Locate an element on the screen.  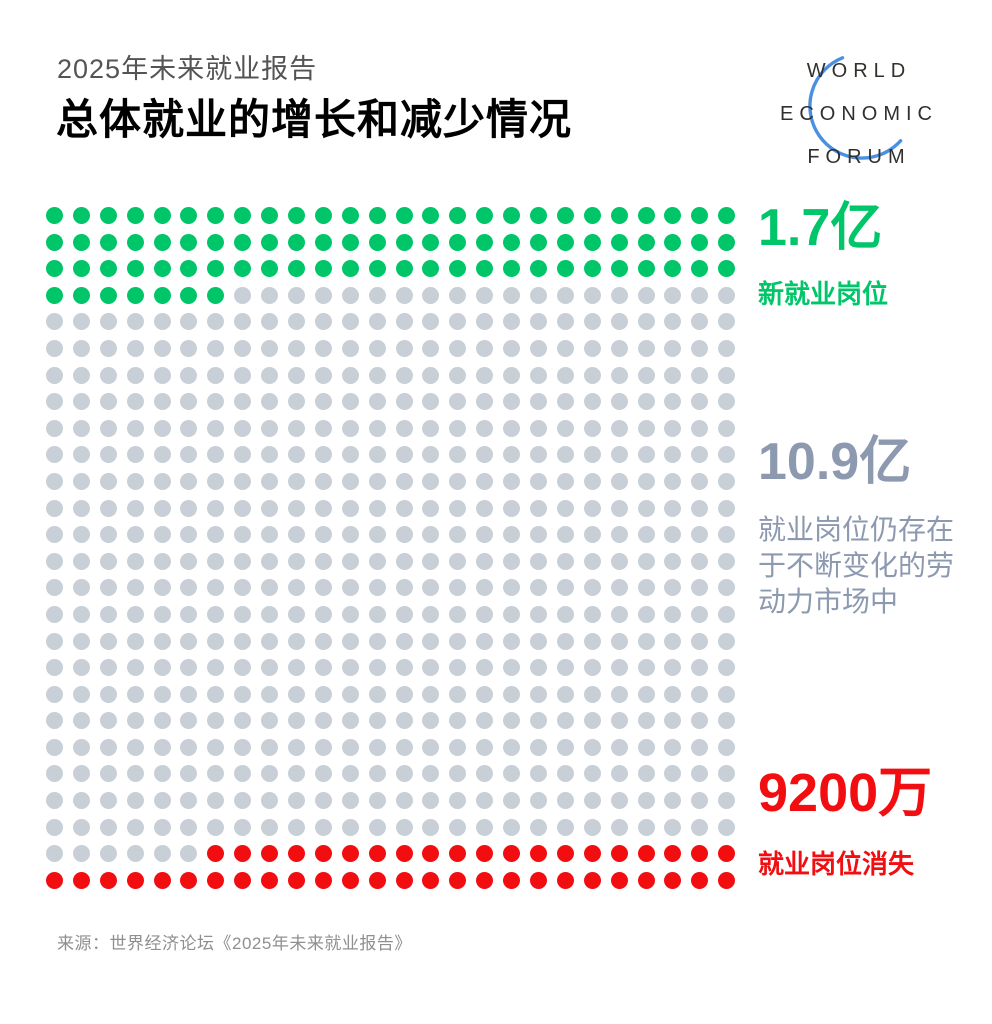
legend-existing-value: 10.9亿 is located at coordinates (835, 462).